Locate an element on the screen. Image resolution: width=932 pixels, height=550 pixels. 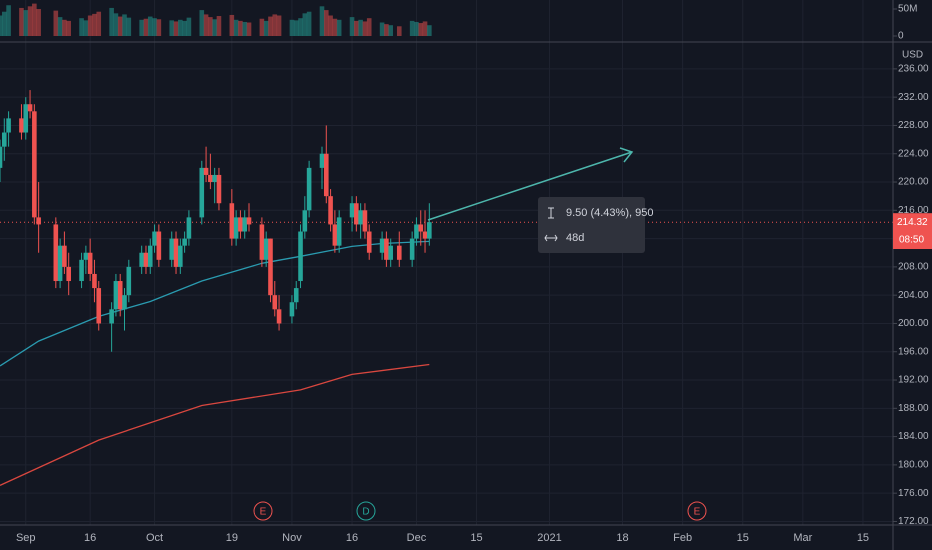
x-tick-label: Nov is located at coordinates (292, 538).